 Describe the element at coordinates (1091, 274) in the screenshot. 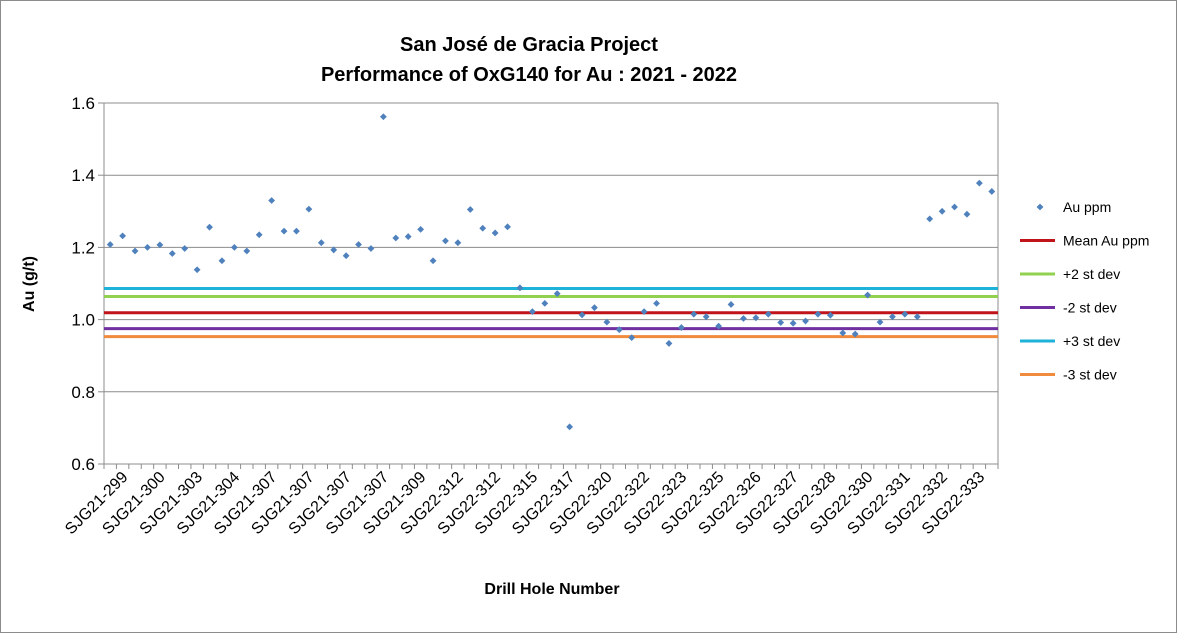

I see `legend-label: +2 st dev` at that location.